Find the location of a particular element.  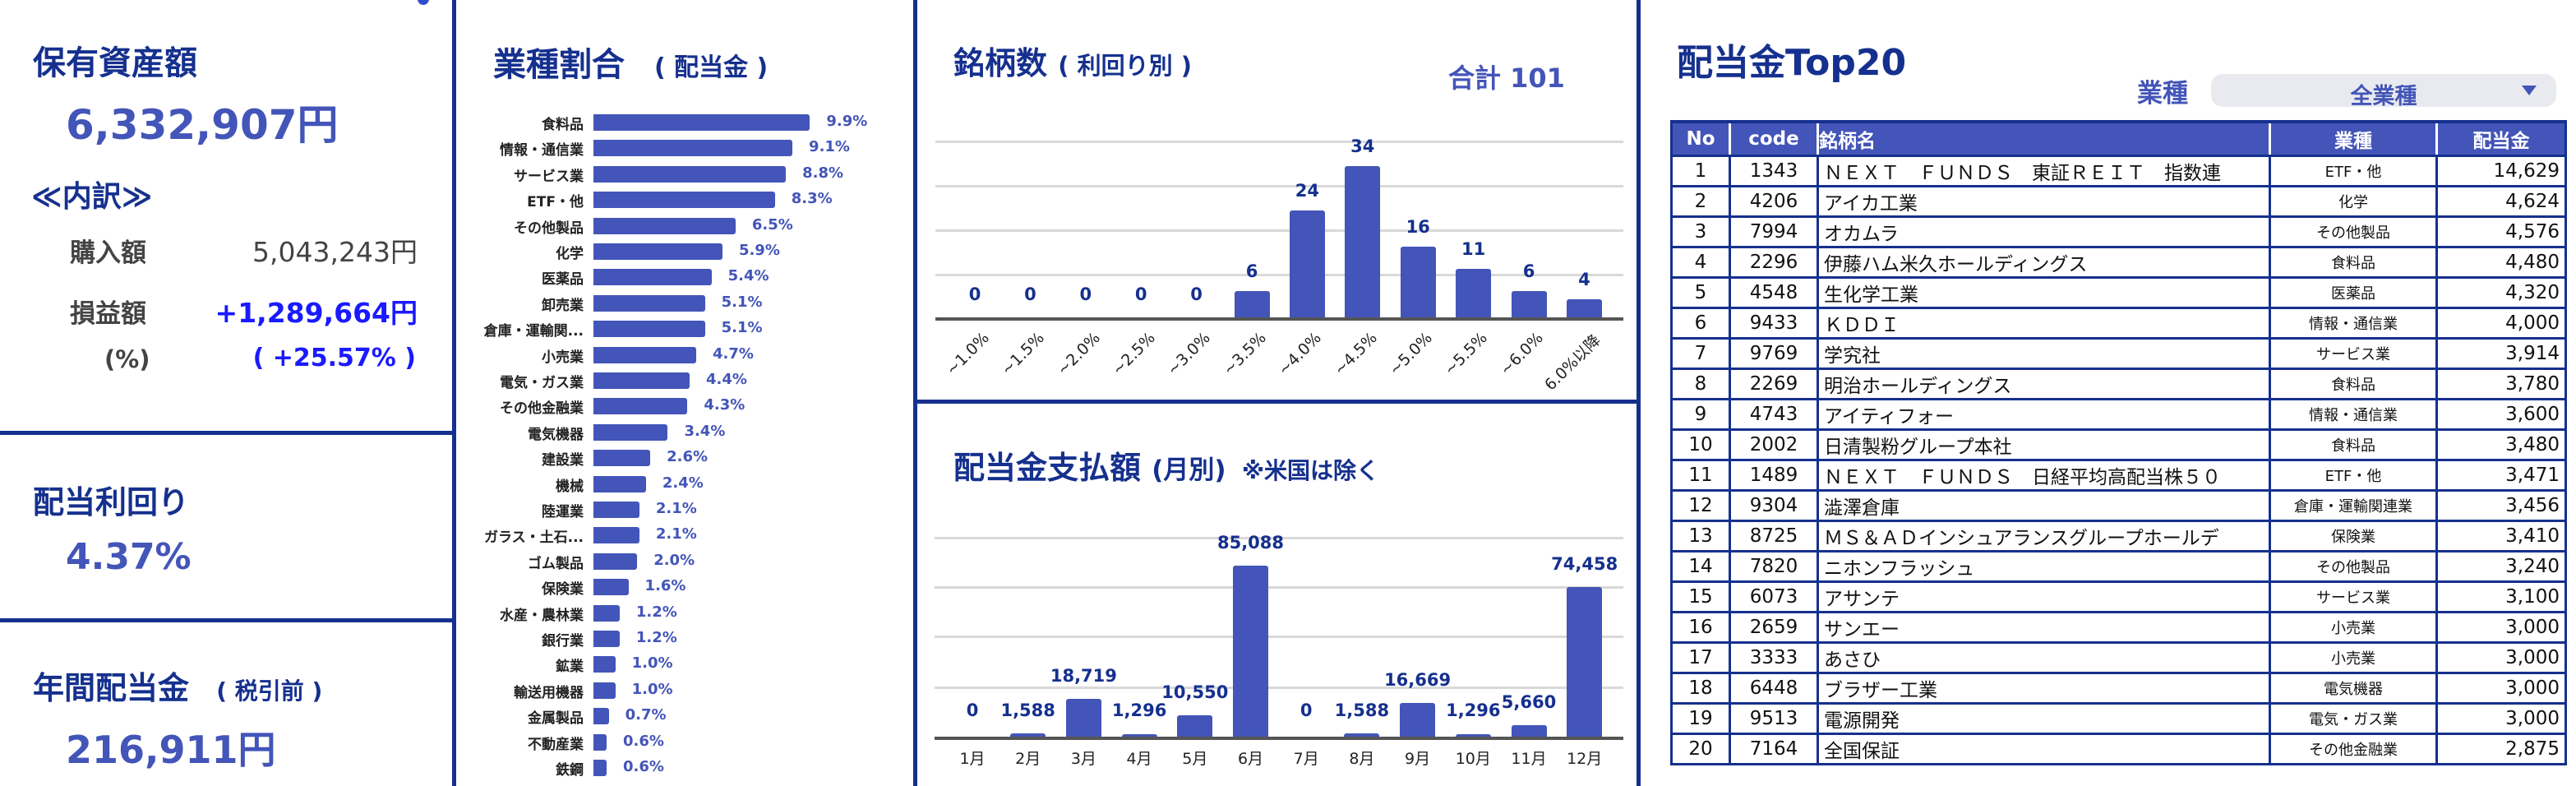

cell-dividend: 3,000 is located at coordinates (2501, 627).